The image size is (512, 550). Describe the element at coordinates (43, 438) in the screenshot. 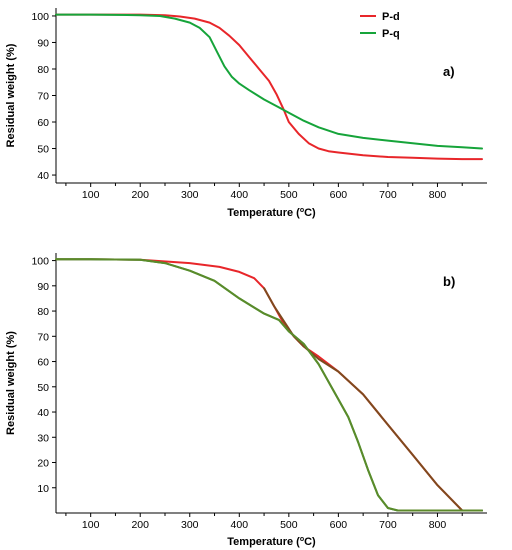

I see `y-tick-label: 30` at that location.